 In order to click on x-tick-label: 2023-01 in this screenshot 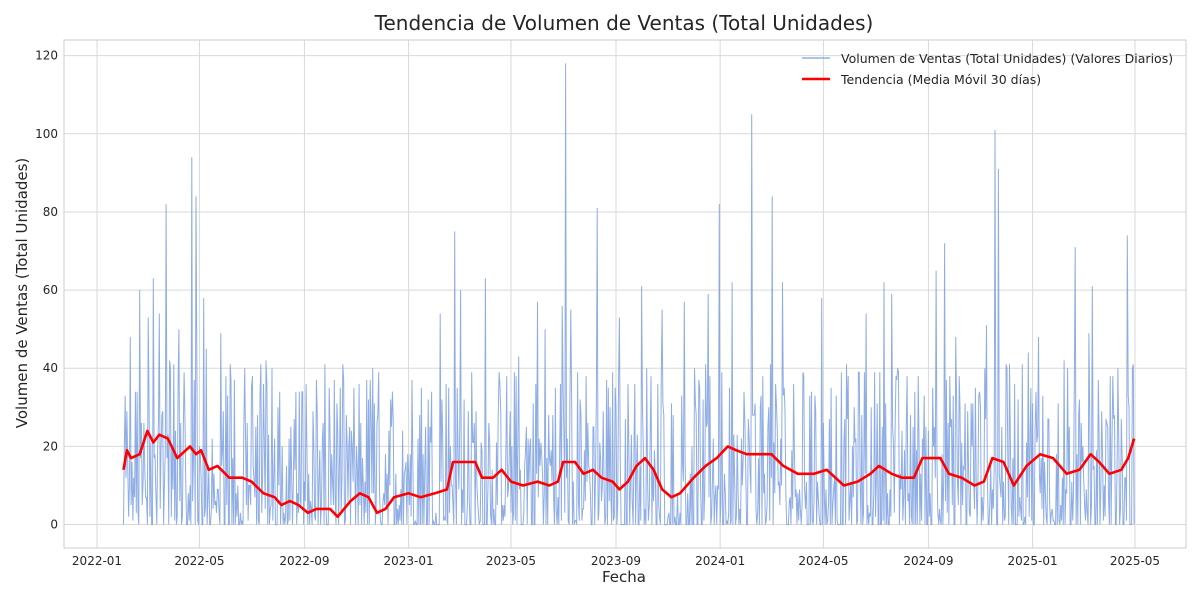, I will do `click(409, 561)`.